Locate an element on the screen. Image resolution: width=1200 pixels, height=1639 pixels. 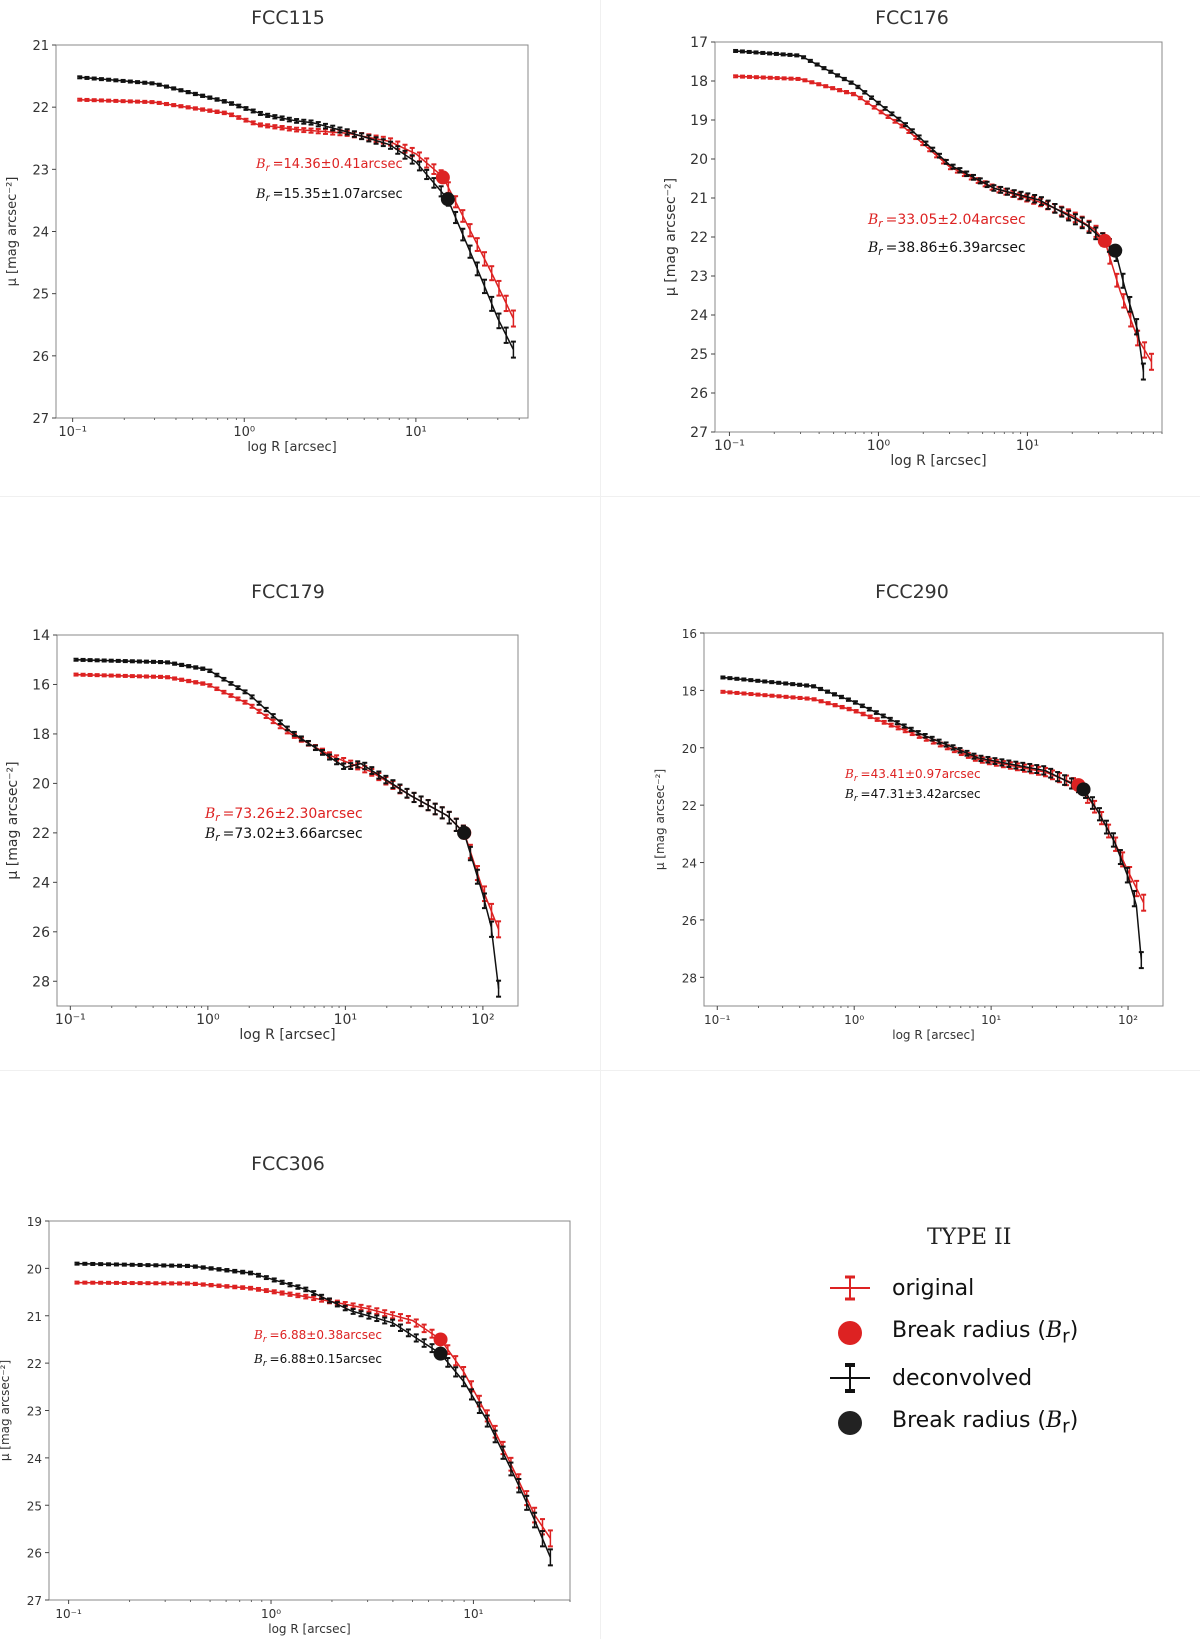
legend-label-break-deconvolved: Break radius (Br) is located at coordinates (985, 1422).